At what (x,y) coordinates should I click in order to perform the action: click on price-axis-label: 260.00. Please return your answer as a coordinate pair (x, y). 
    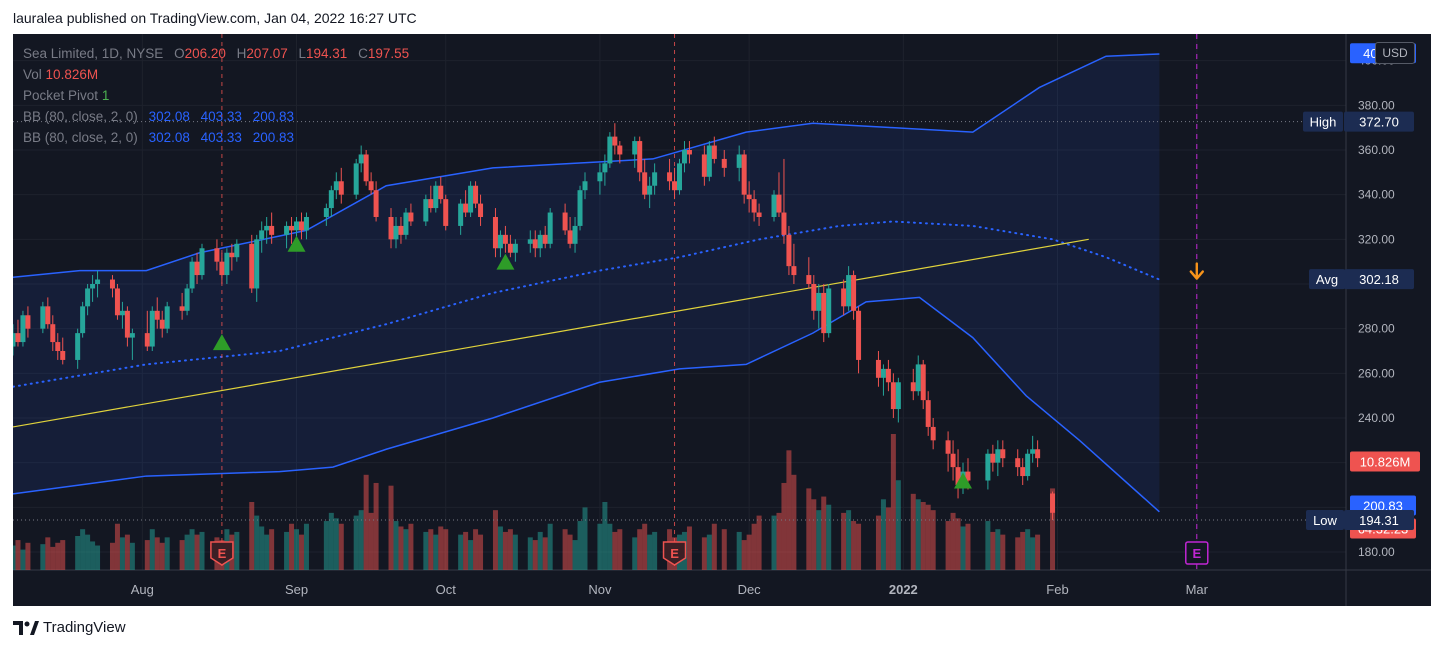
    Looking at the image, I should click on (1376, 373).